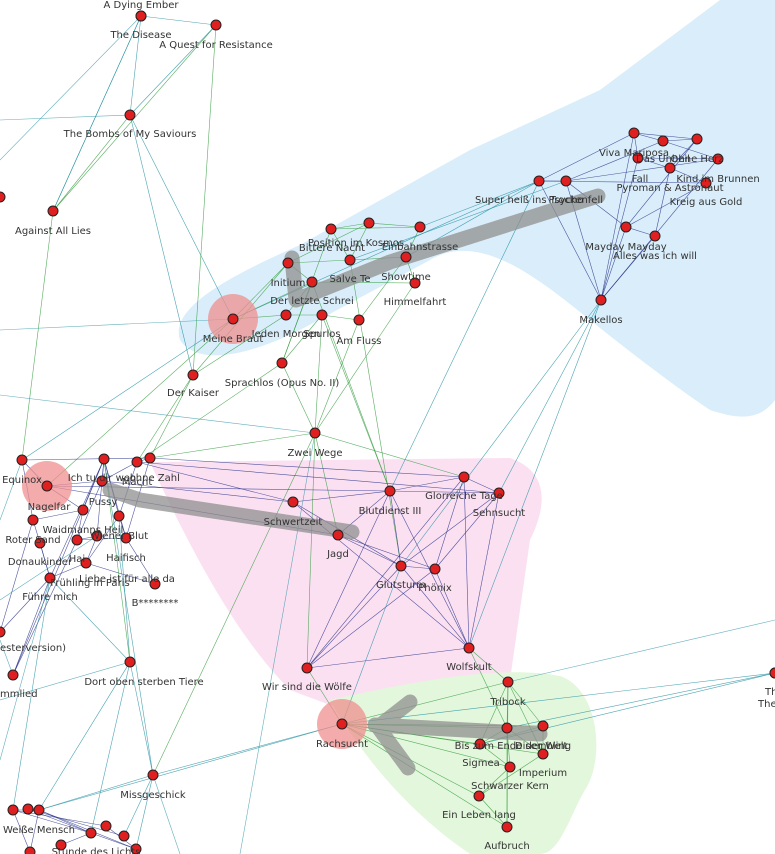  I want to click on edge-rachsucht-aufbruch, so click(424, 775).